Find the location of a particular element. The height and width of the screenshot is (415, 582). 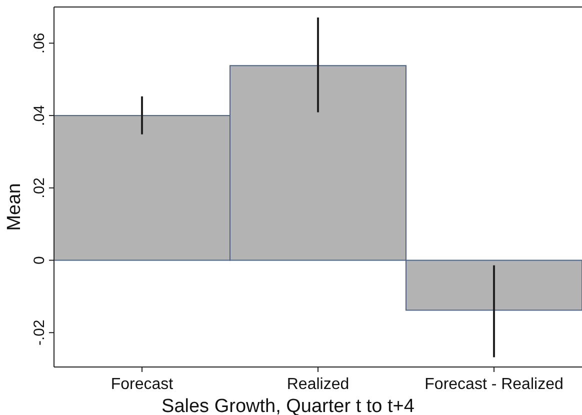

x-tick-label: Forecast - Realized is located at coordinates (494, 384).